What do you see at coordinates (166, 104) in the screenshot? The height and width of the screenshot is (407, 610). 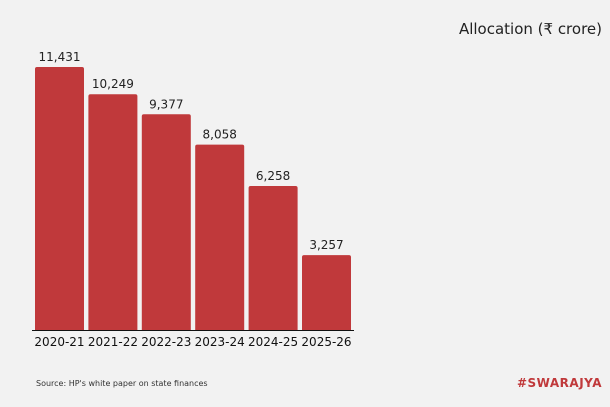 I see `value-label-2022-23: 9,377` at bounding box center [166, 104].